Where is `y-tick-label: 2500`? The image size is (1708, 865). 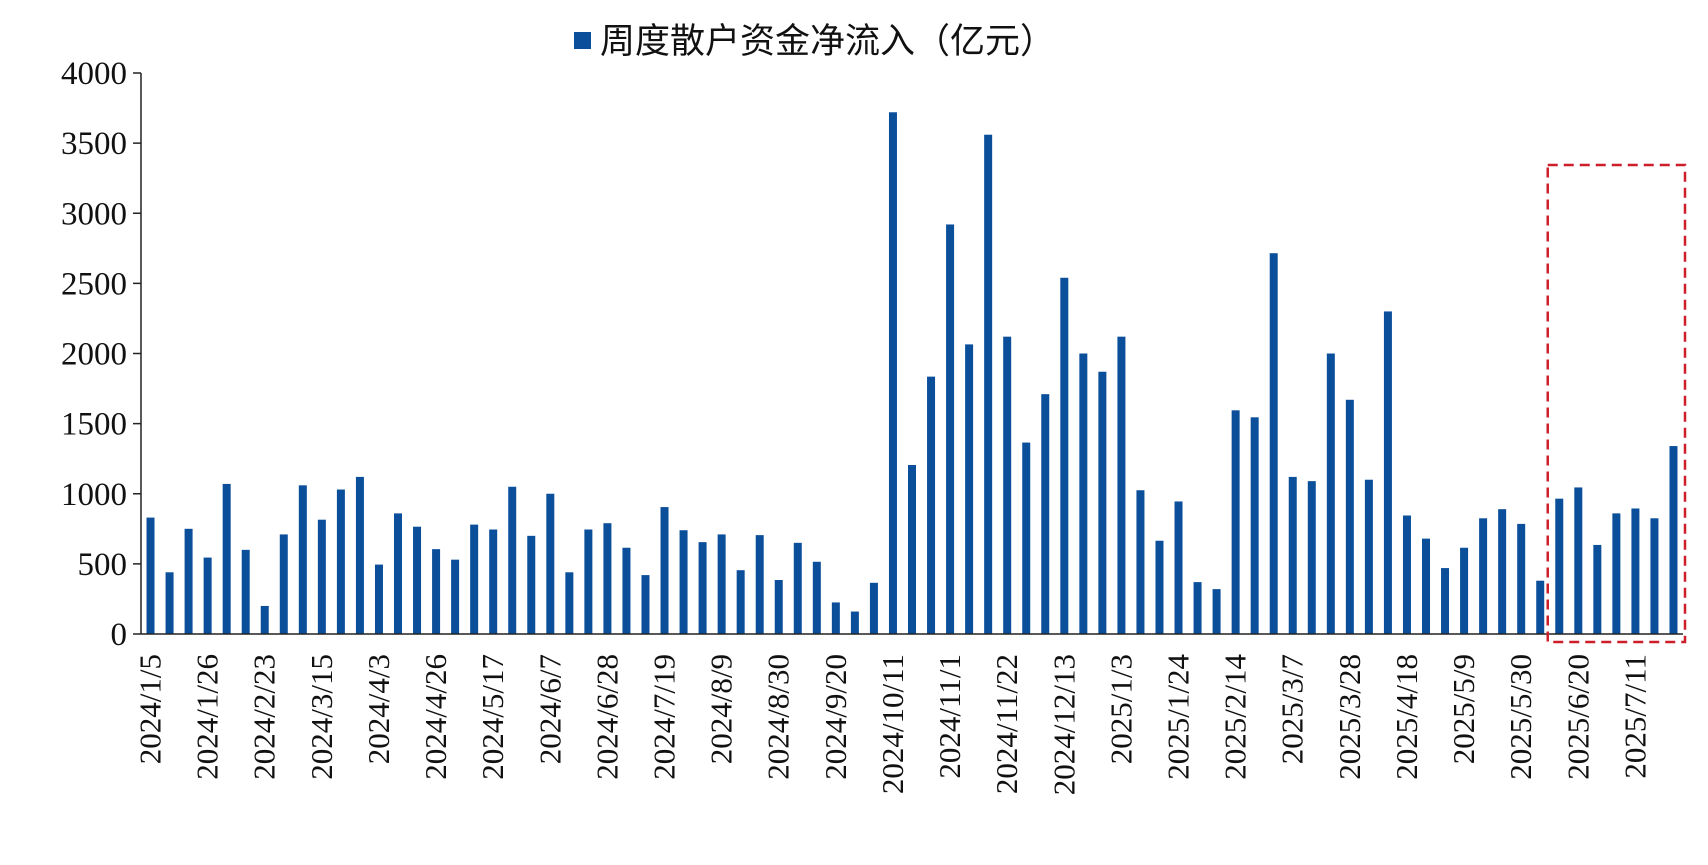 y-tick-label: 2500 is located at coordinates (94, 284).